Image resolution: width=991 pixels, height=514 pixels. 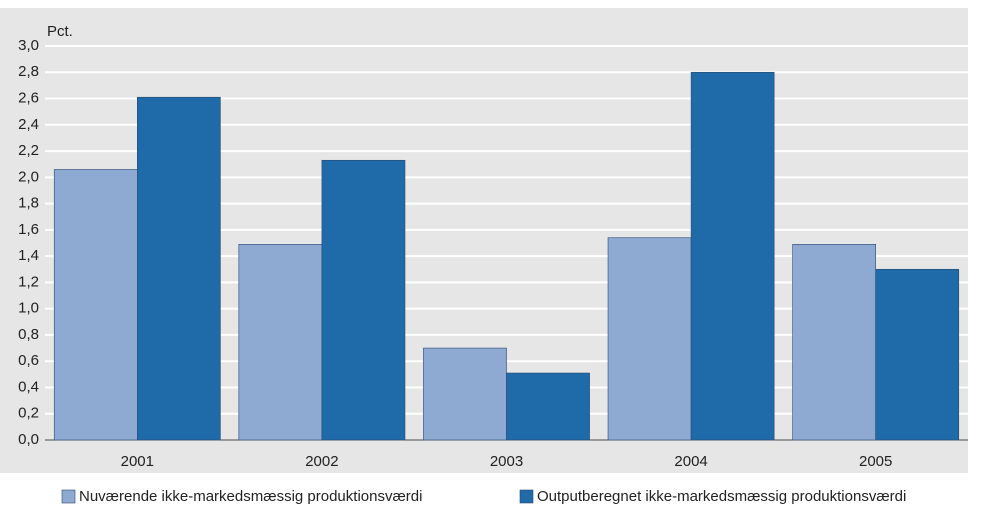 What do you see at coordinates (28, 176) in the screenshot?
I see `y-tick-label: 2,0` at bounding box center [28, 176].